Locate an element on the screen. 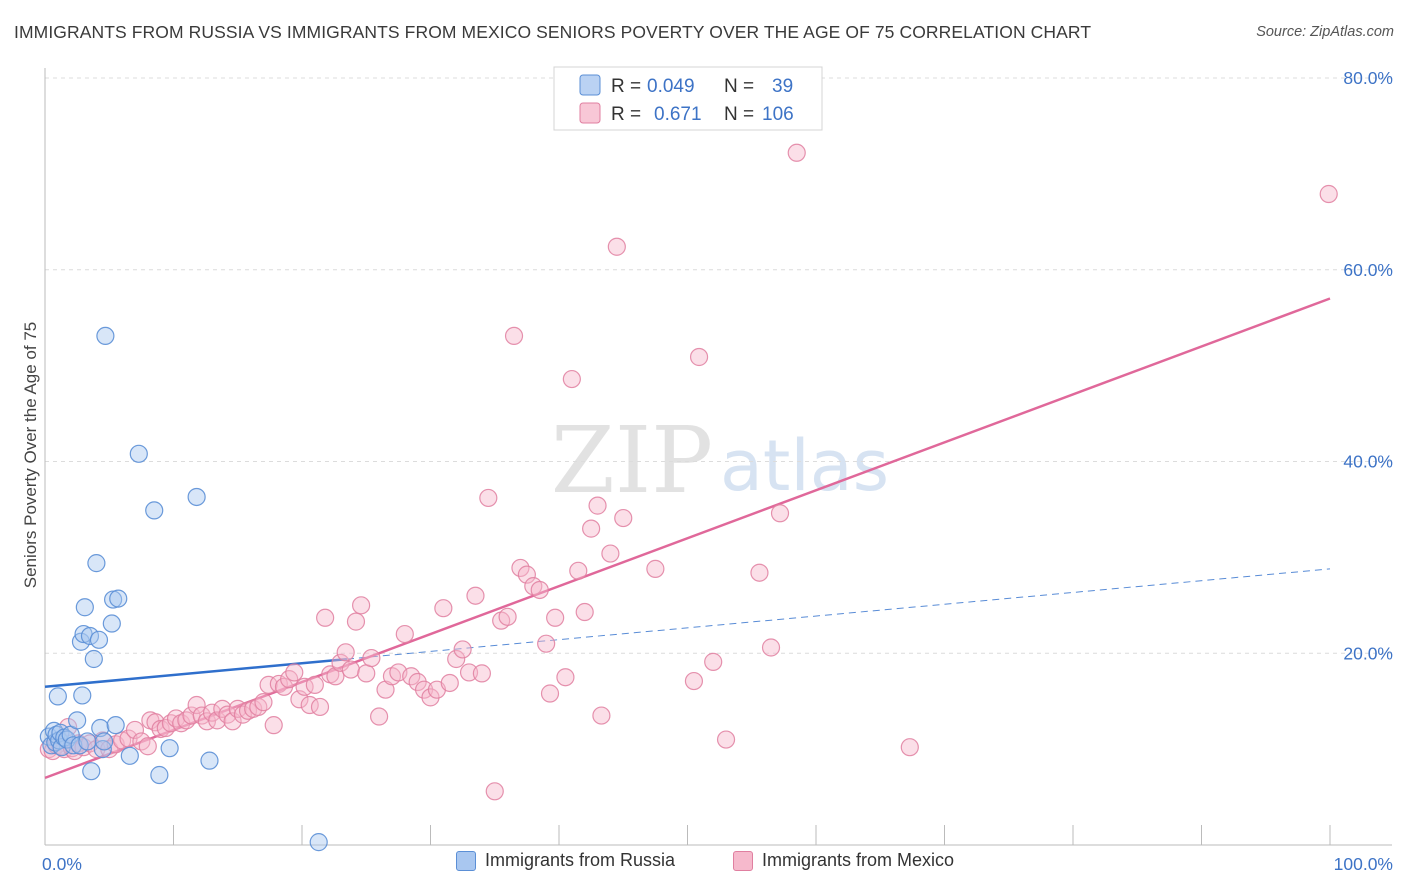 The width and height of the screenshot is (1406, 892). watermark: ZIP atlas is located at coordinates (720, 460).